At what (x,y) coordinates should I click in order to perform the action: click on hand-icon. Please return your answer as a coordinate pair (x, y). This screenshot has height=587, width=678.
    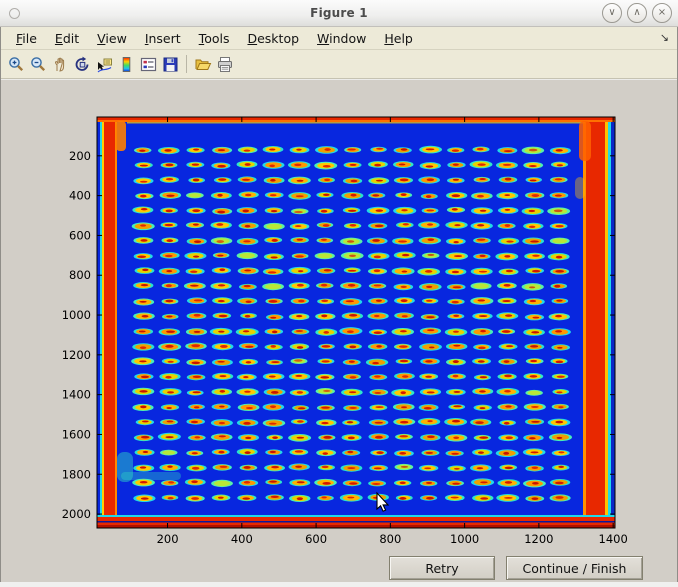
    Looking at the image, I should click on (59, 64).